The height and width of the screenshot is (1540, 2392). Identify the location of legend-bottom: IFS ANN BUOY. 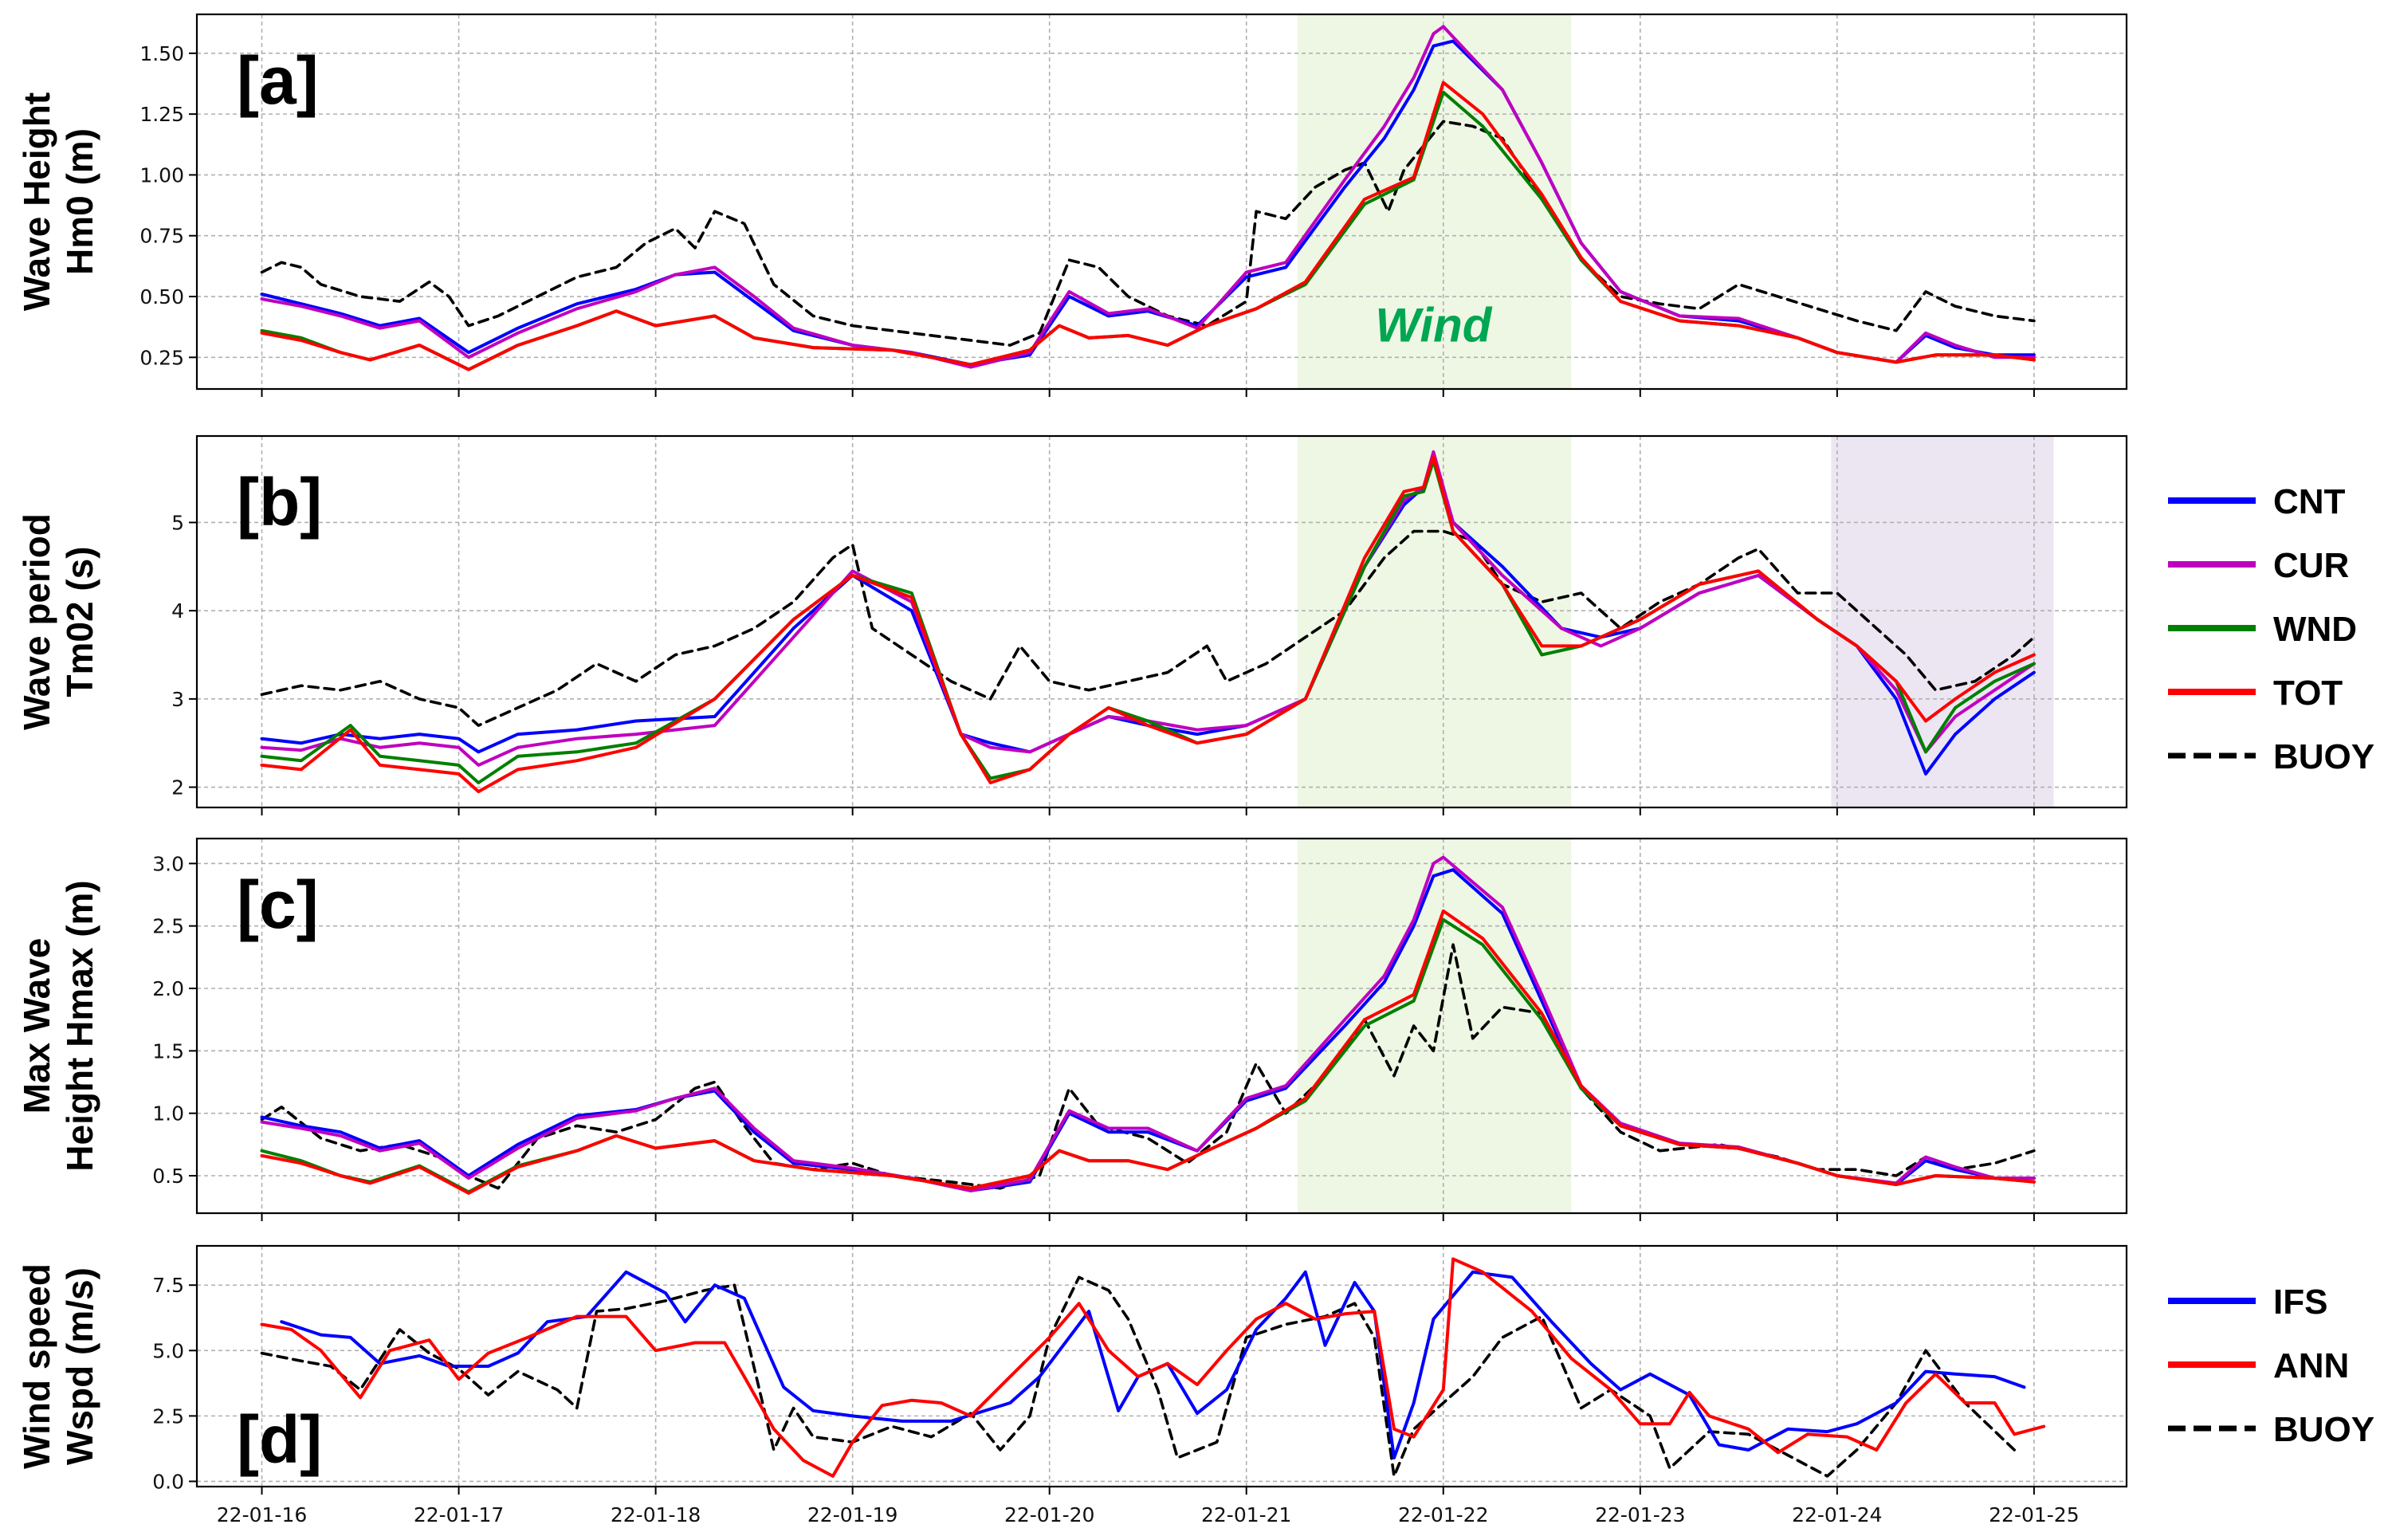
(2271, 1366).